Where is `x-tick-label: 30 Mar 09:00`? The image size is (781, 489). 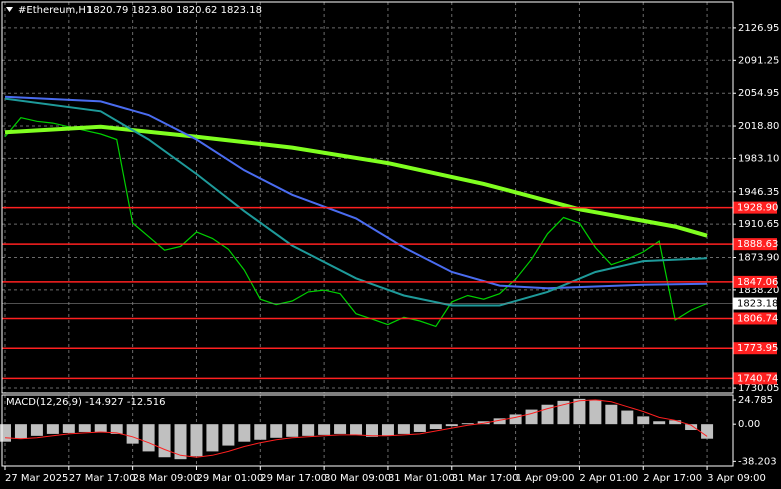 x-tick-label: 30 Mar 09:00 is located at coordinates (357, 478).